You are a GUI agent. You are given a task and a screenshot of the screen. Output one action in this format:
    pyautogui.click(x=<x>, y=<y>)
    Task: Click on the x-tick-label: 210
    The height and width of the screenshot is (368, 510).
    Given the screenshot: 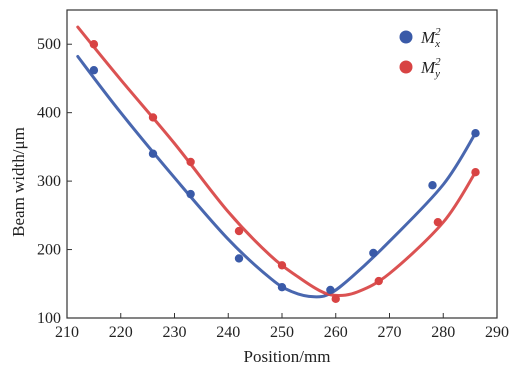 What is the action you would take?
    pyautogui.click(x=67, y=332)
    